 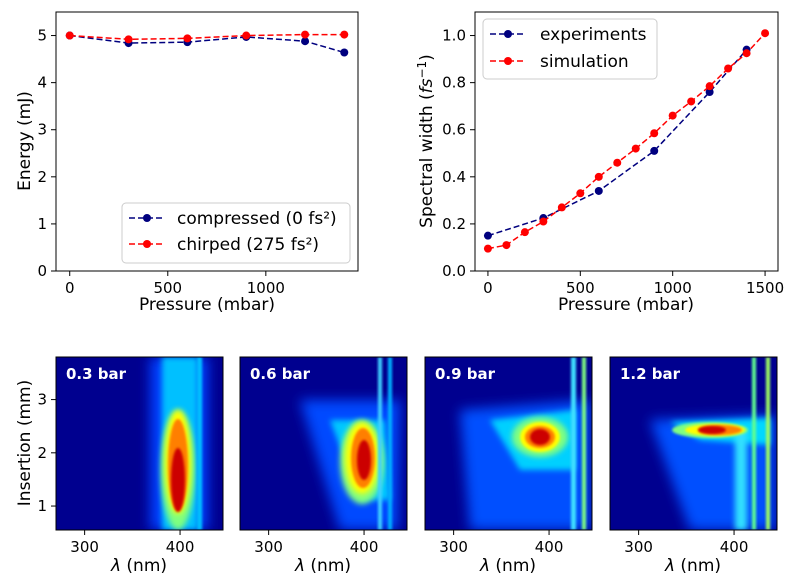 I want to click on energy-x-axis: 0 500 1000, so click(x=175, y=284).